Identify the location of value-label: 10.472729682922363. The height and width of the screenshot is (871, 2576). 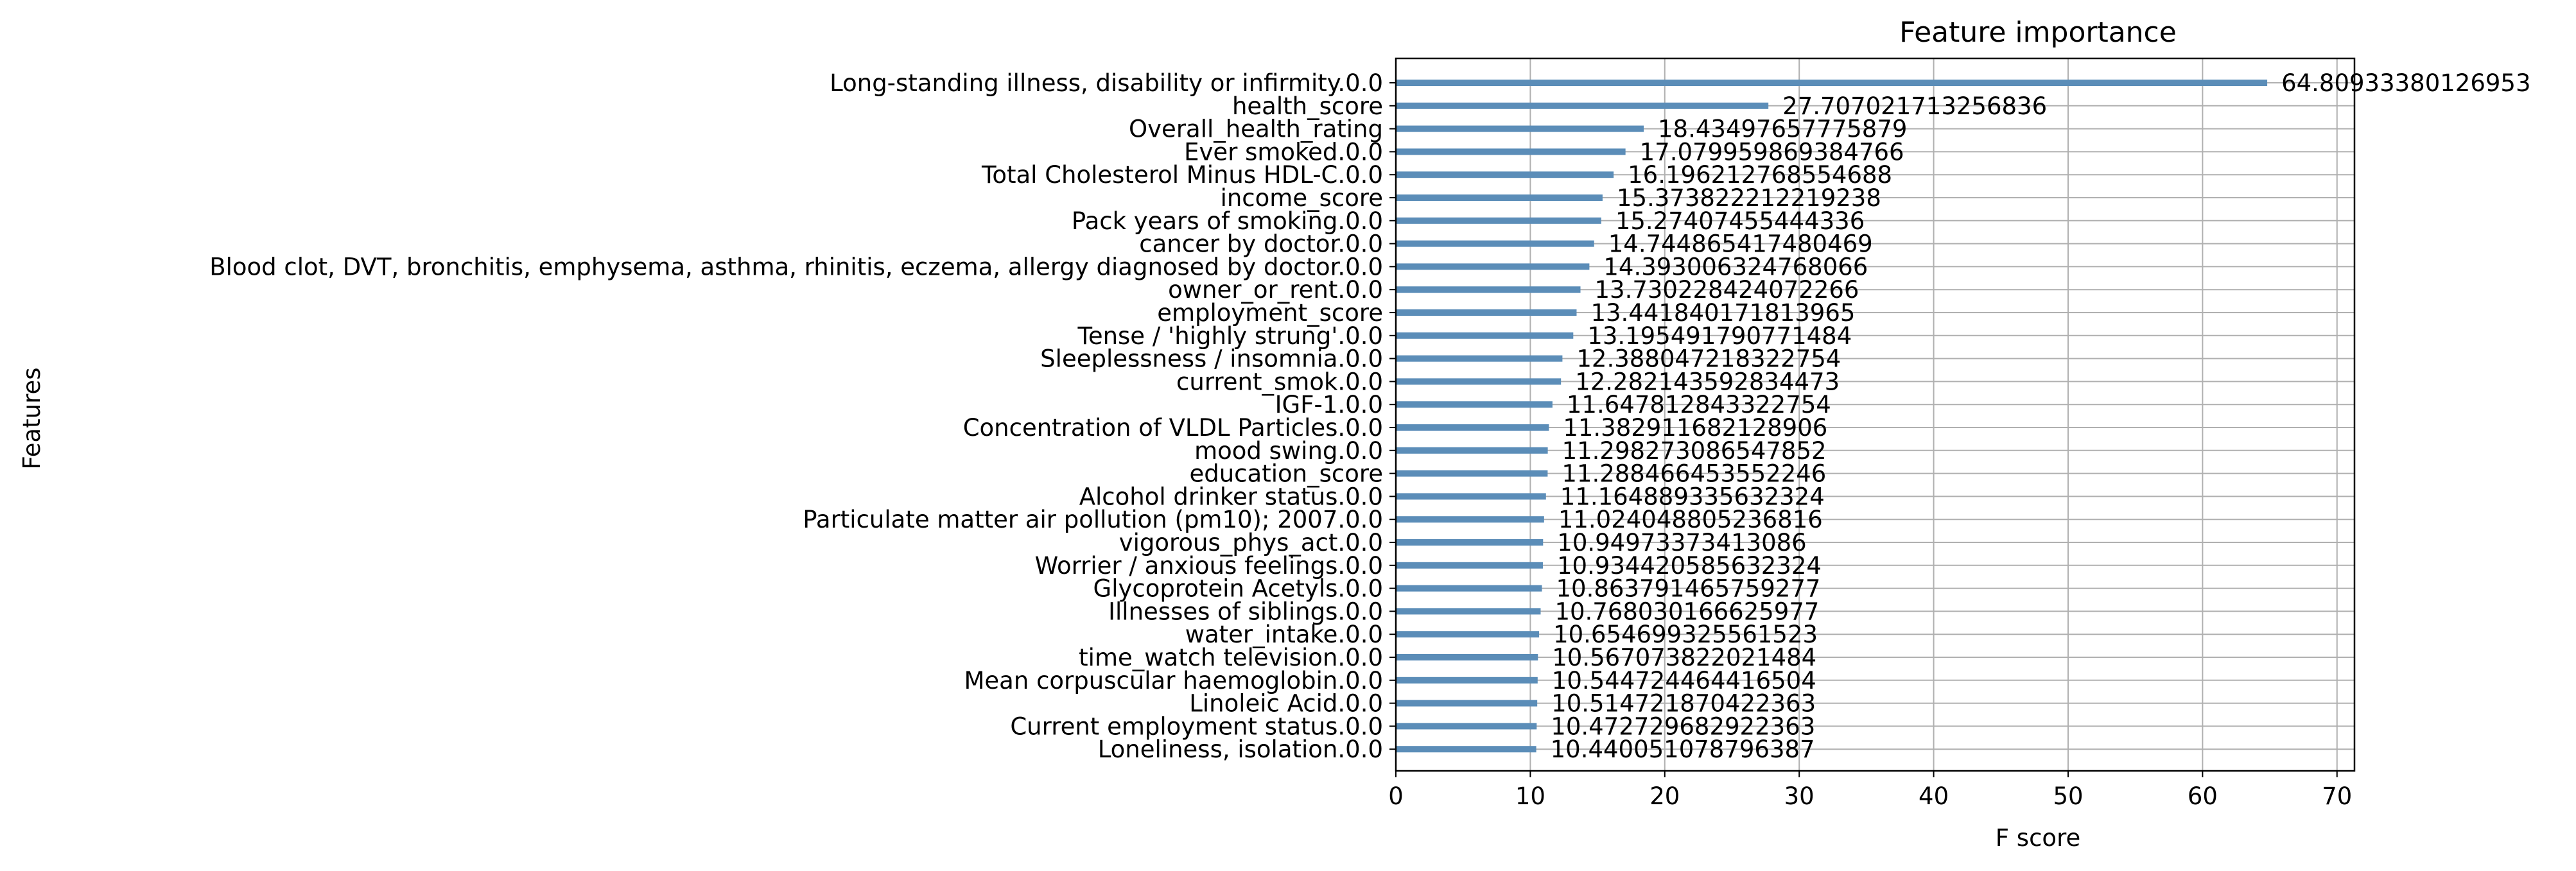
(1683, 726).